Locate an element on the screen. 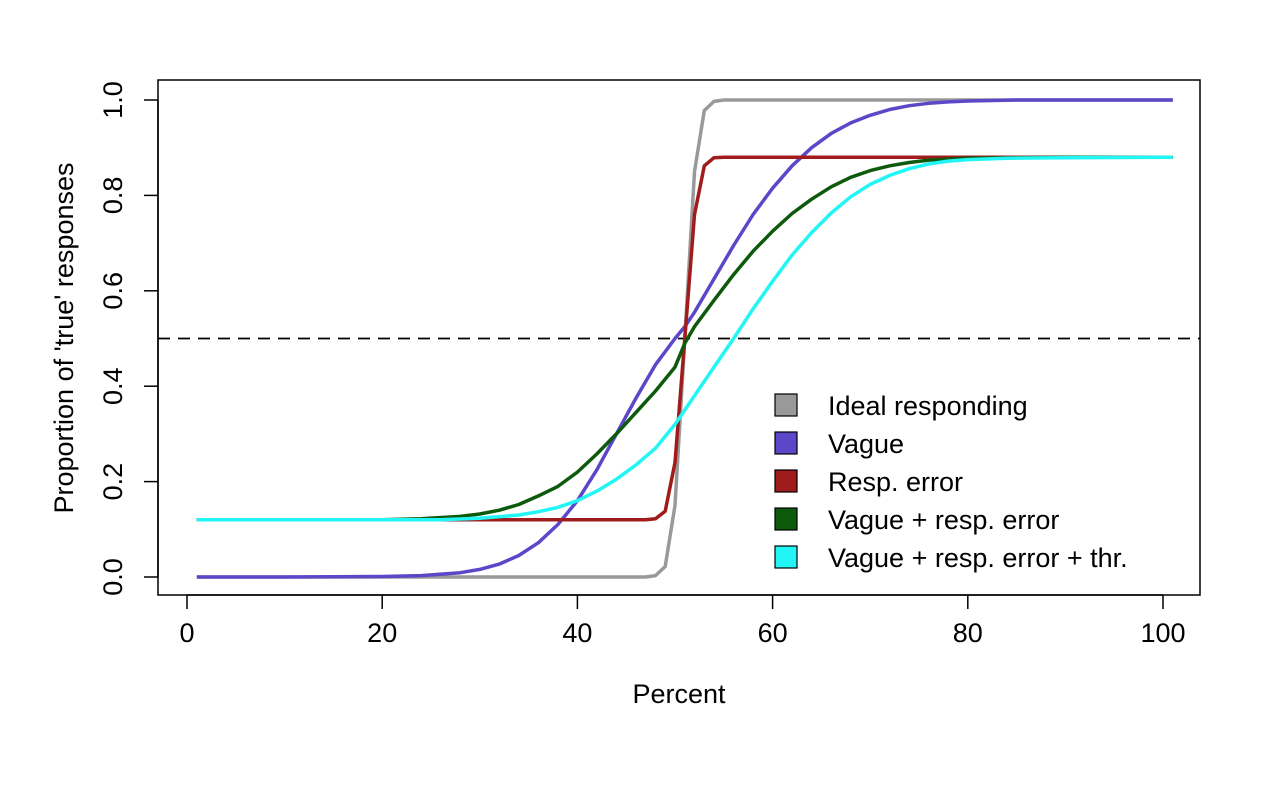 The image size is (1282, 797). y-tick-label: 0.6 is located at coordinates (113, 291).